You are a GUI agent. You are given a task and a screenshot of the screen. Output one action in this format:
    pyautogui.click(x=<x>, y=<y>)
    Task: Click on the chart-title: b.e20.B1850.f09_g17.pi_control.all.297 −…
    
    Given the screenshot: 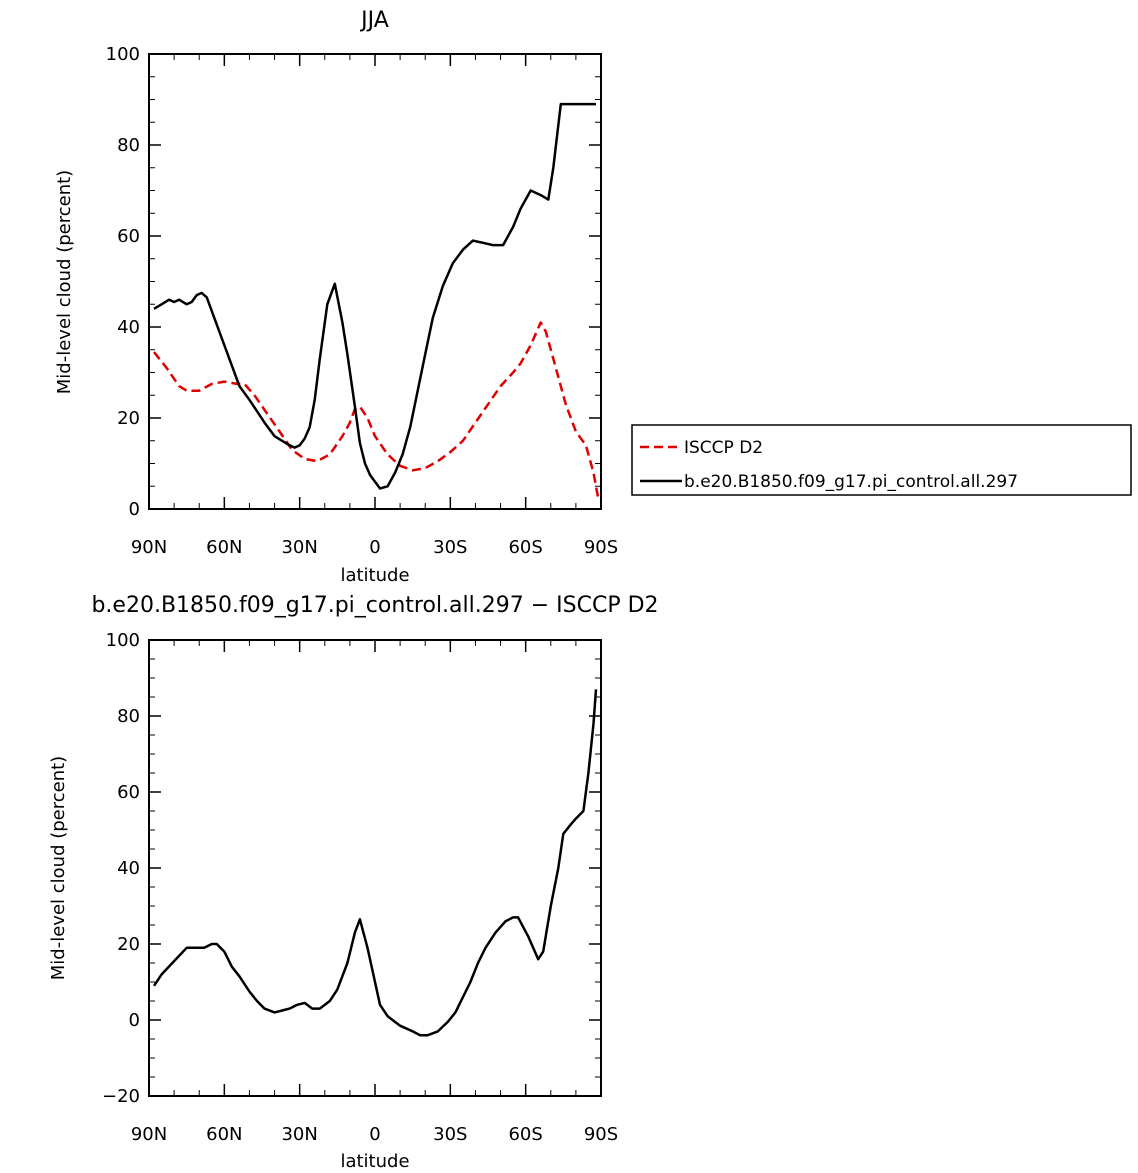 What is the action you would take?
    pyautogui.click(x=374, y=605)
    